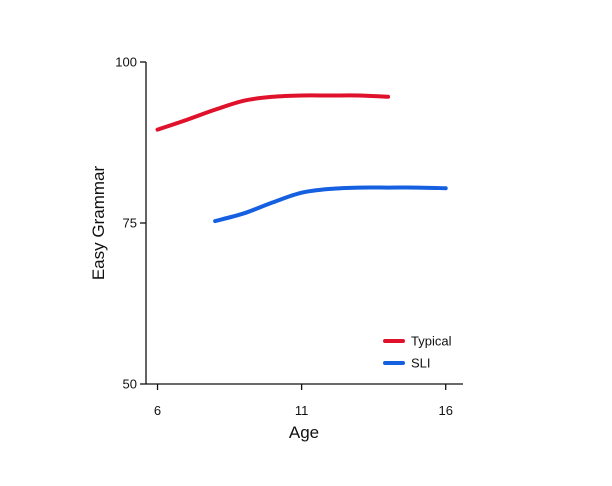  Describe the element at coordinates (302, 410) in the screenshot. I see `x-tick-label: 11` at that location.